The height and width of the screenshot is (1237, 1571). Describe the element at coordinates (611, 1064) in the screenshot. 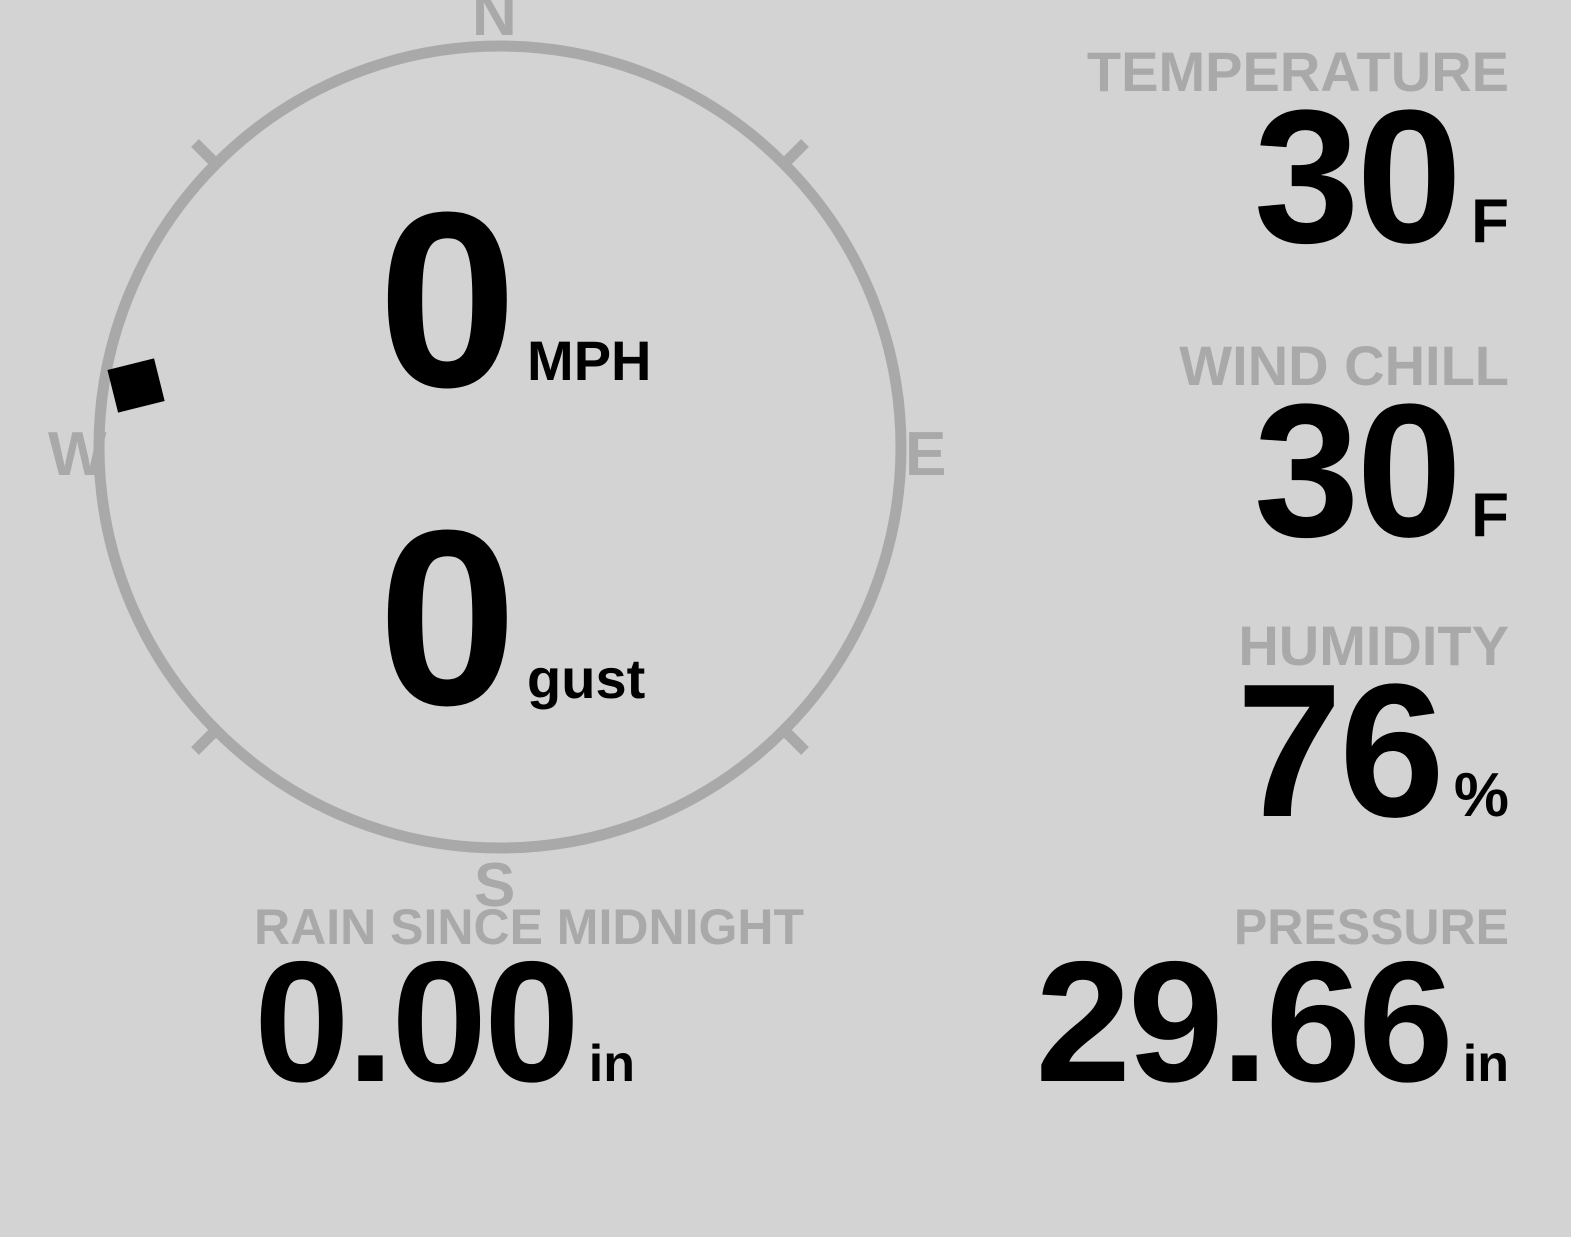

I see `rain-since-midnight-unit: in` at that location.